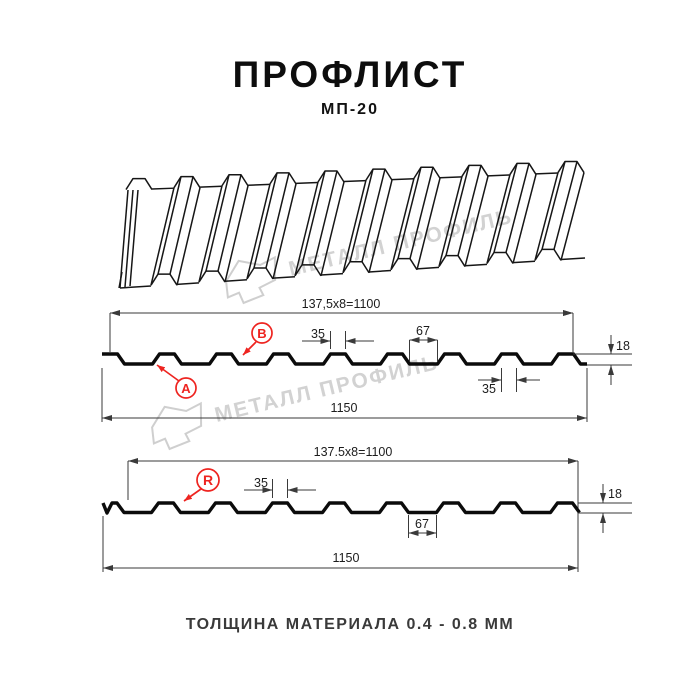  I want to click on dim-pitch-label: 137,5x8=1100, so click(341, 304).